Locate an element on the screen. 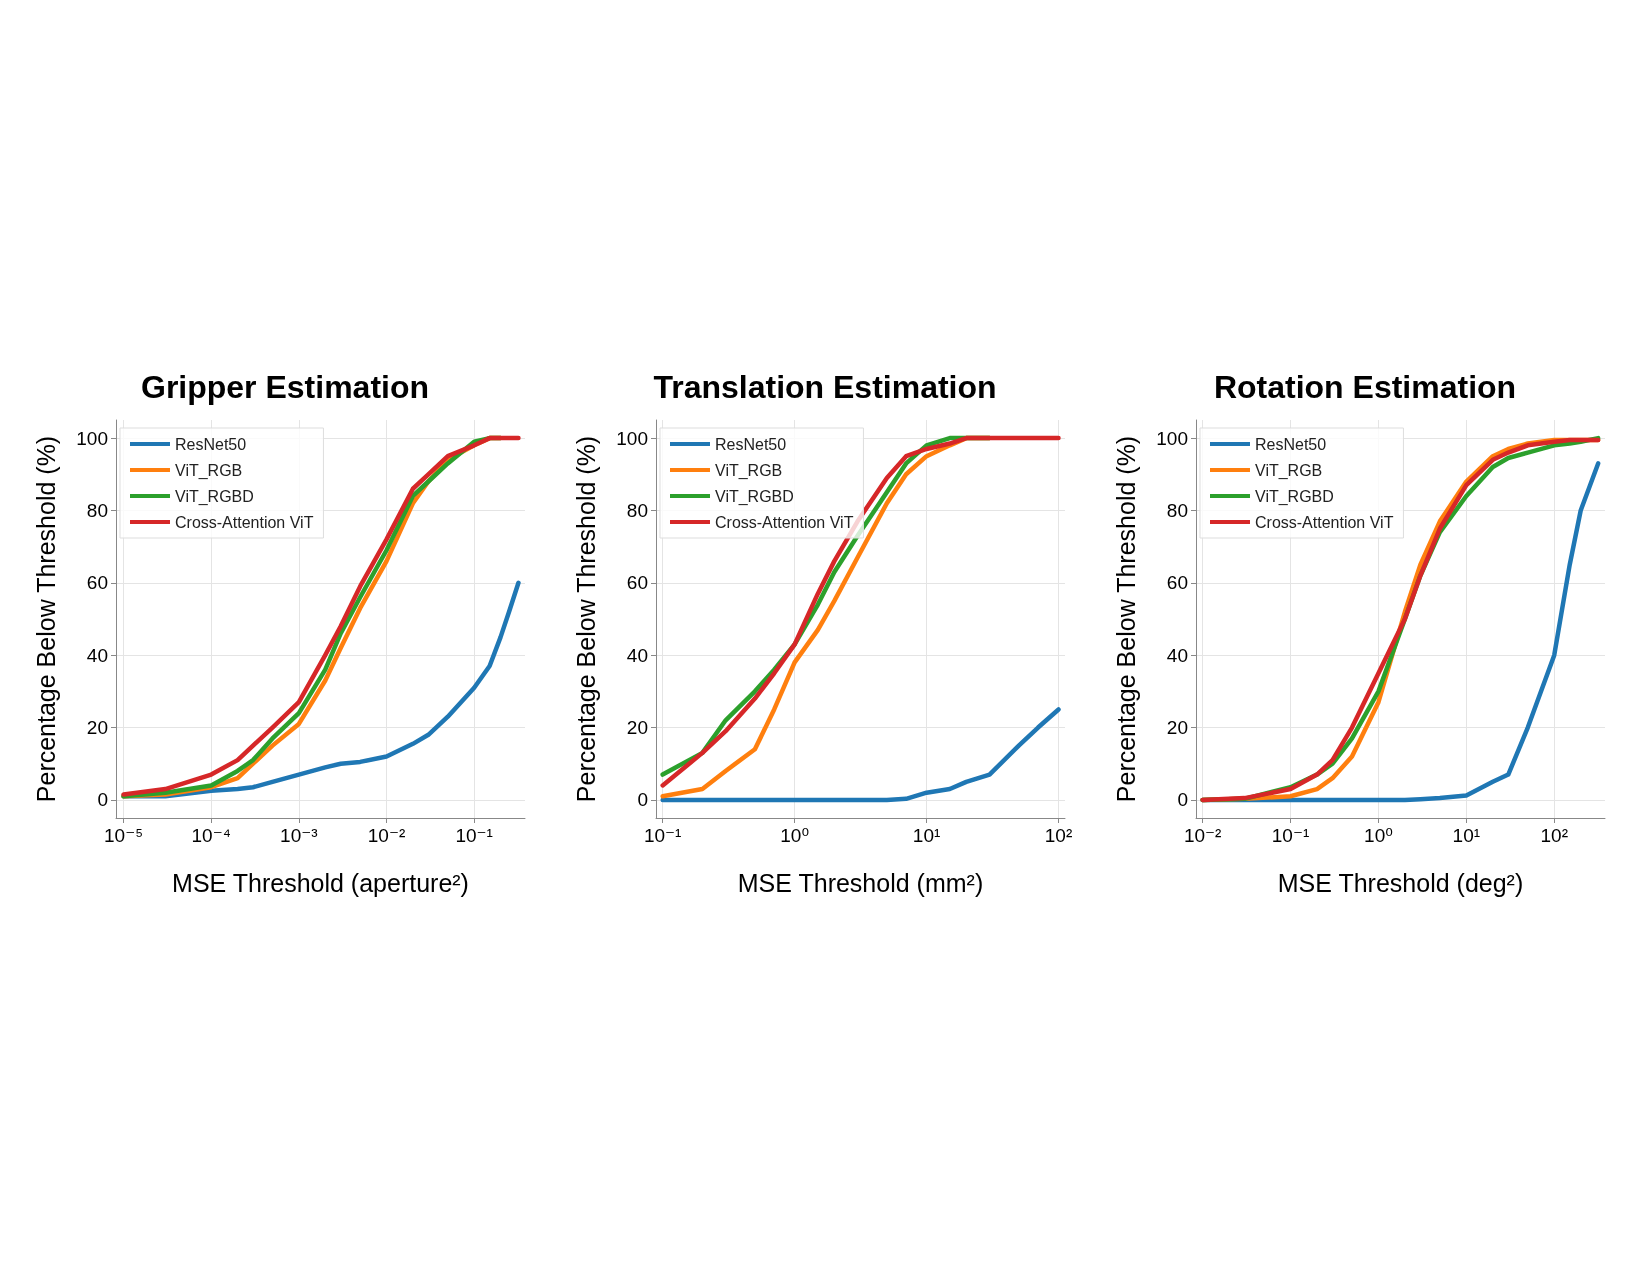 This screenshot has width=1650, height=1275. chart-title: Gripper Estimation is located at coordinates (285, 386).